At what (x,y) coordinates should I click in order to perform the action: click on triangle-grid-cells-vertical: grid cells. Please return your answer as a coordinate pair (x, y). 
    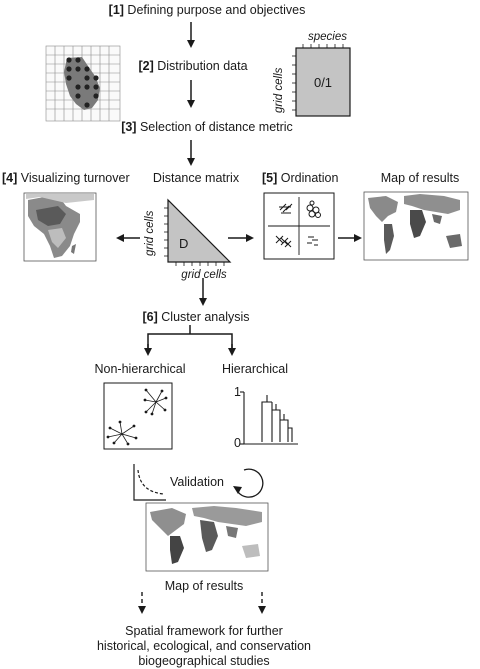
    Looking at the image, I should click on (150, 233).